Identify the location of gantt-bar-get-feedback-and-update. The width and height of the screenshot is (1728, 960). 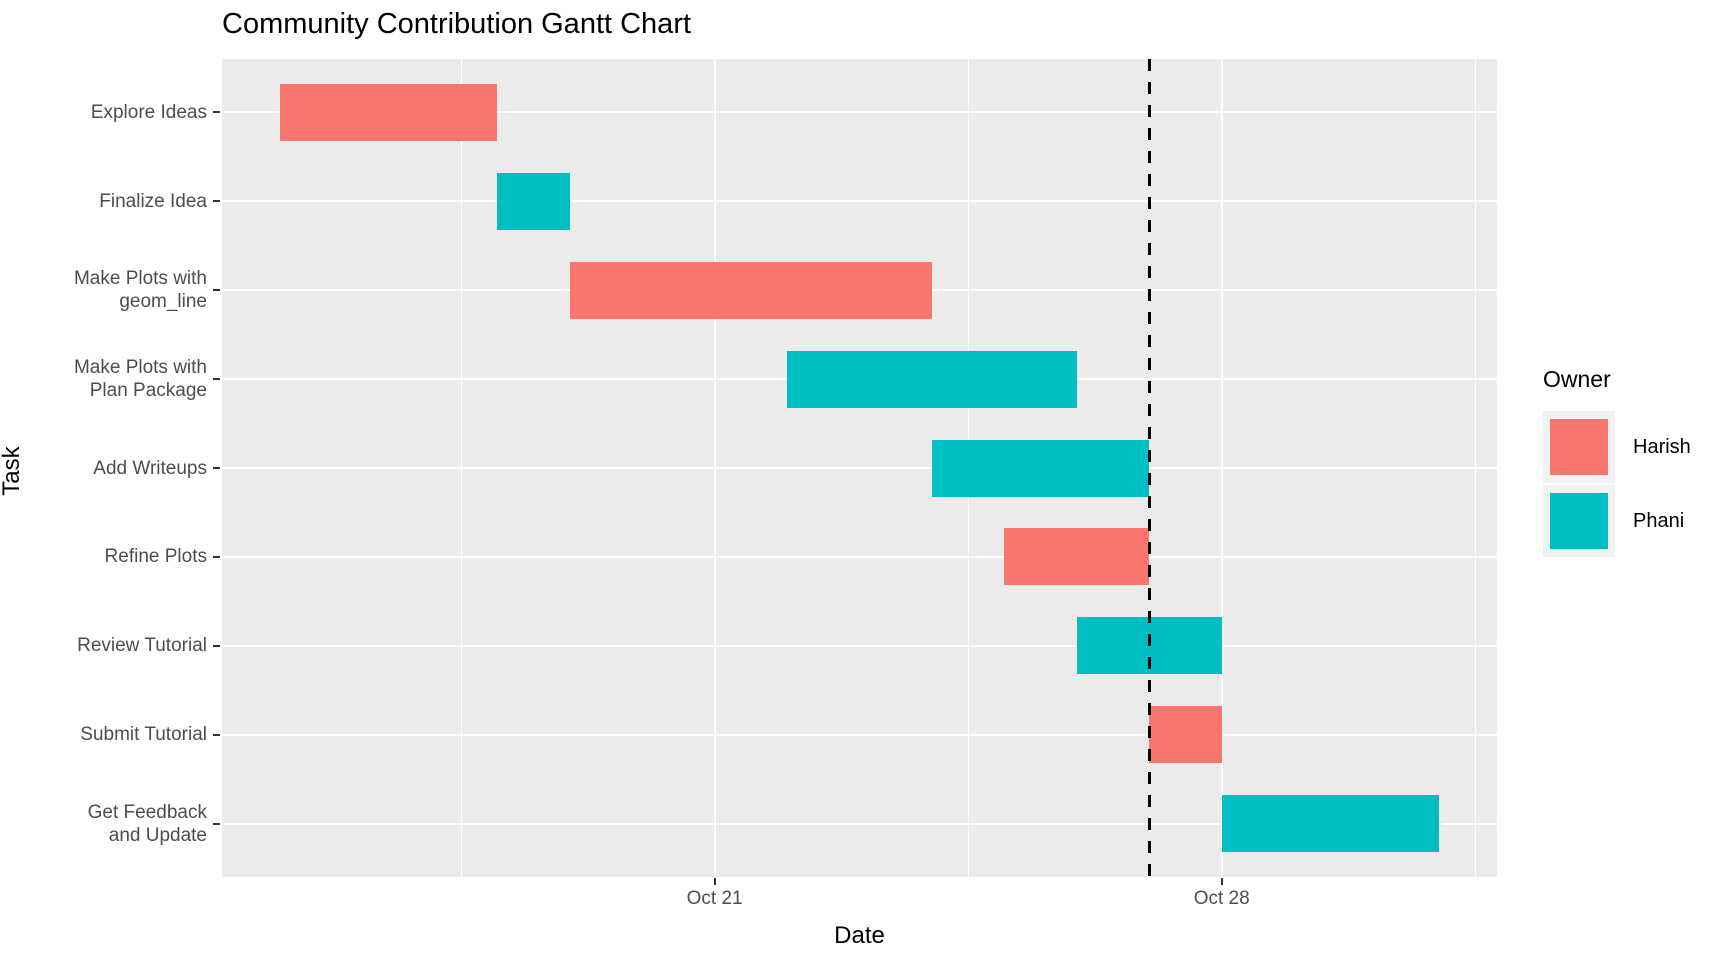
(1330, 824).